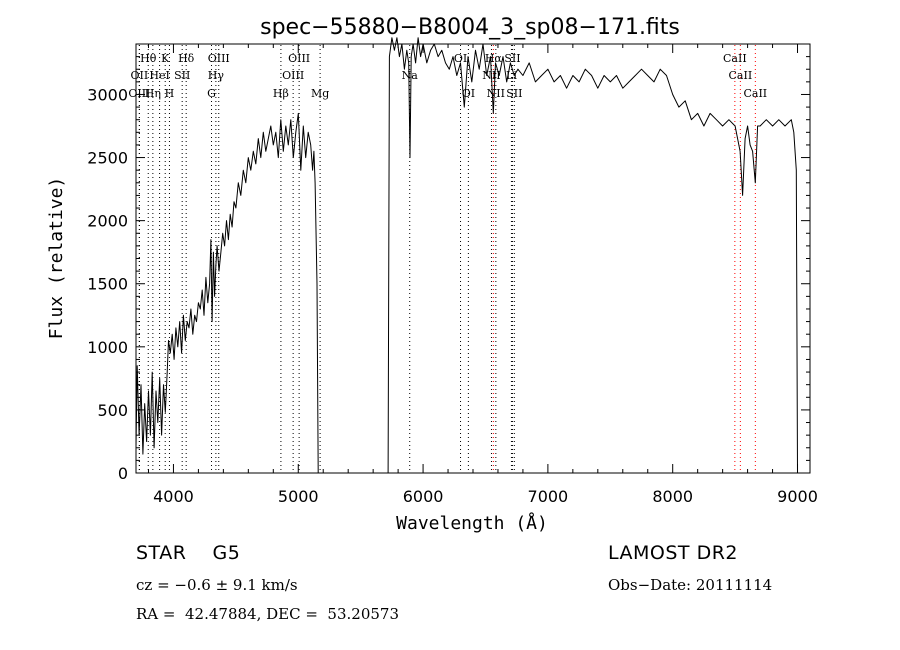  Describe the element at coordinates (173, 496) in the screenshot. I see `x-tick-label-0: 4000` at that location.